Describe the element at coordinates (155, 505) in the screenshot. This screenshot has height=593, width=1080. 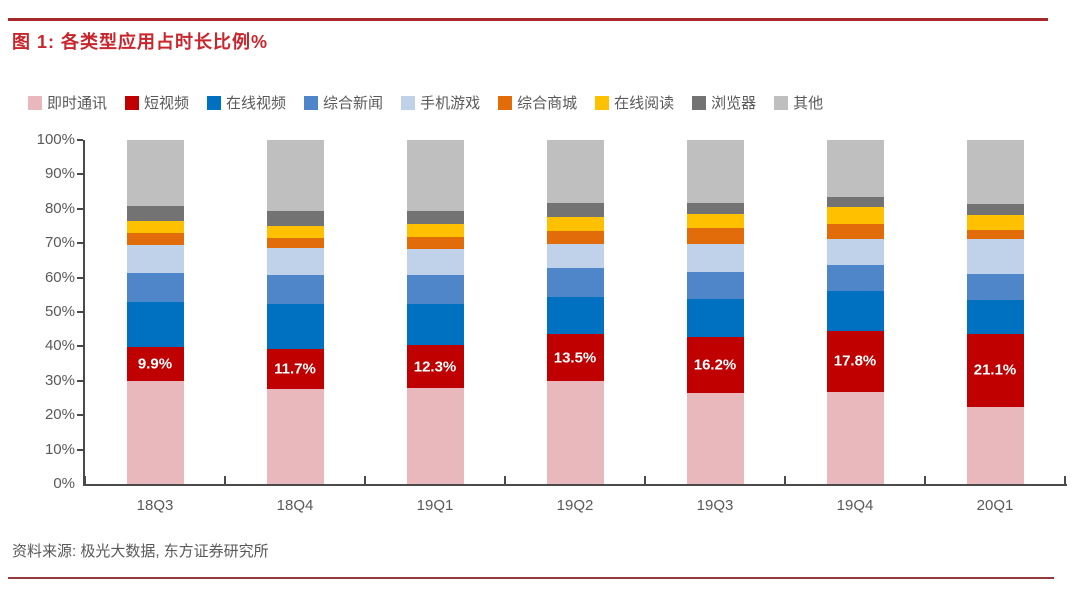
I see `x-axis-label-18Q3: 18Q3` at that location.